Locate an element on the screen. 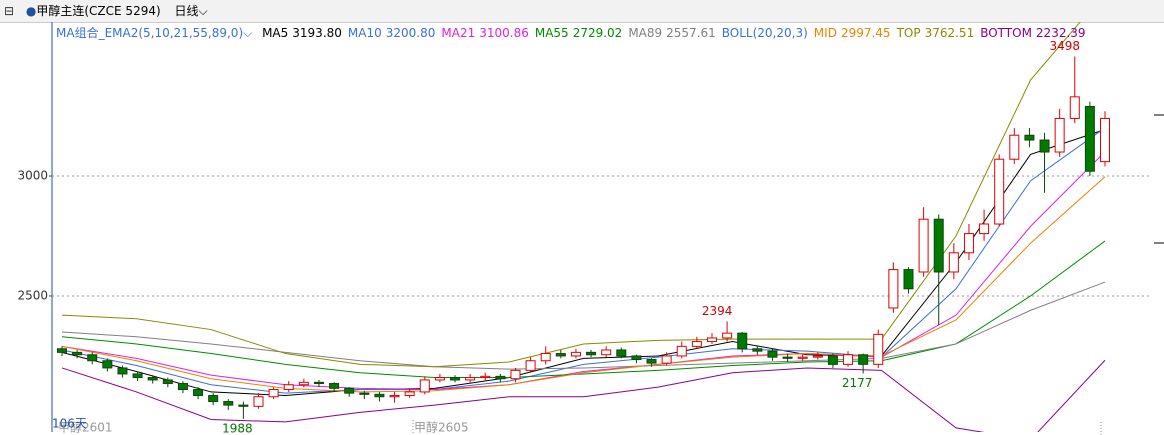 This screenshot has width=1164, height=435. legend-value: 2729.02 is located at coordinates (597, 33).